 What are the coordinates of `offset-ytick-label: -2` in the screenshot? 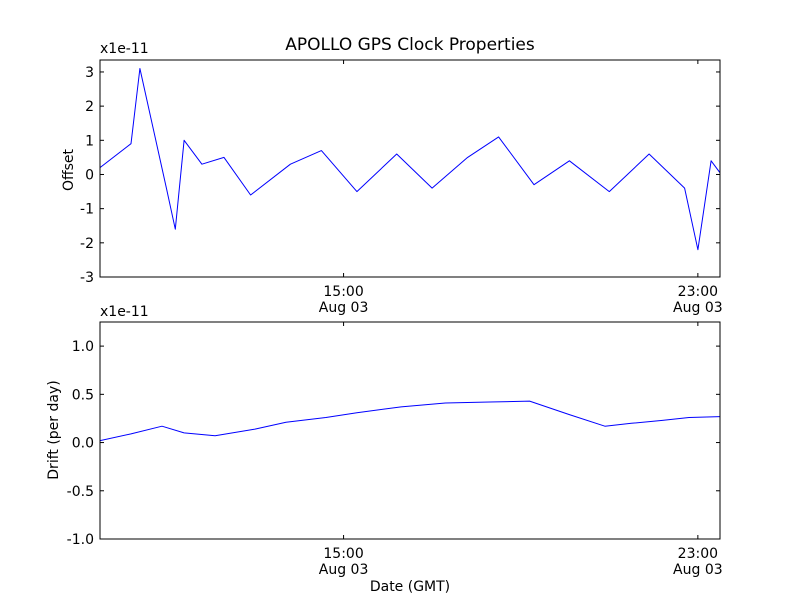 It's located at (87, 244).